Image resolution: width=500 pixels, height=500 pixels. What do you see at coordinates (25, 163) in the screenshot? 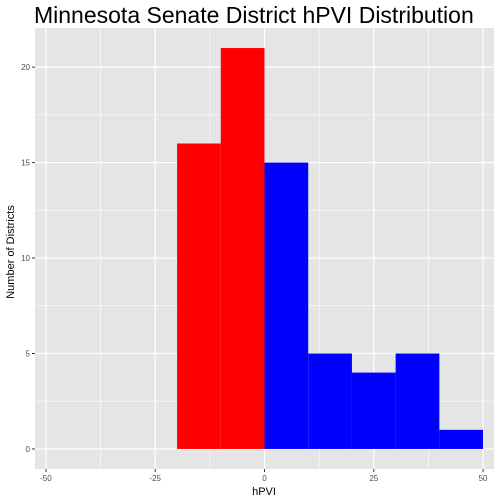
I see `y-tick-label: 15` at bounding box center [25, 163].